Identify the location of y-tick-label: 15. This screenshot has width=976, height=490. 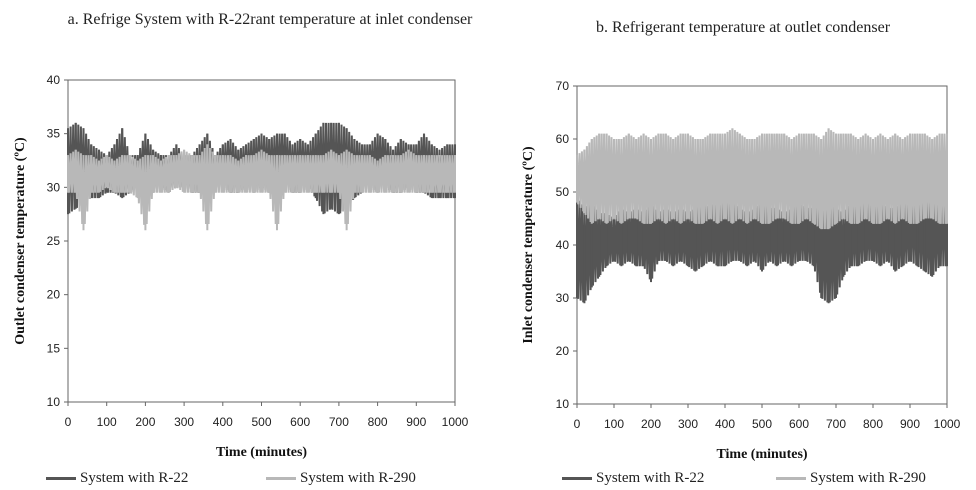
(54, 348).